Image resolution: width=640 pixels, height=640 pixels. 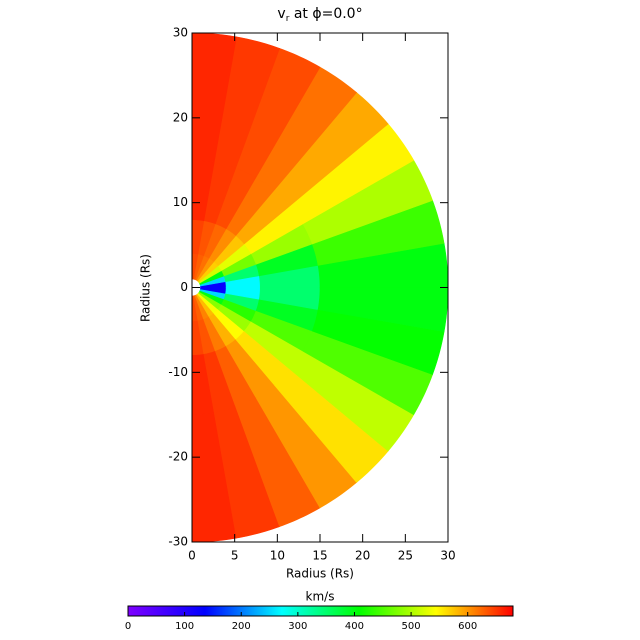 What do you see at coordinates (184, 287) in the screenshot?
I see `y-tick-label: 0` at bounding box center [184, 287].